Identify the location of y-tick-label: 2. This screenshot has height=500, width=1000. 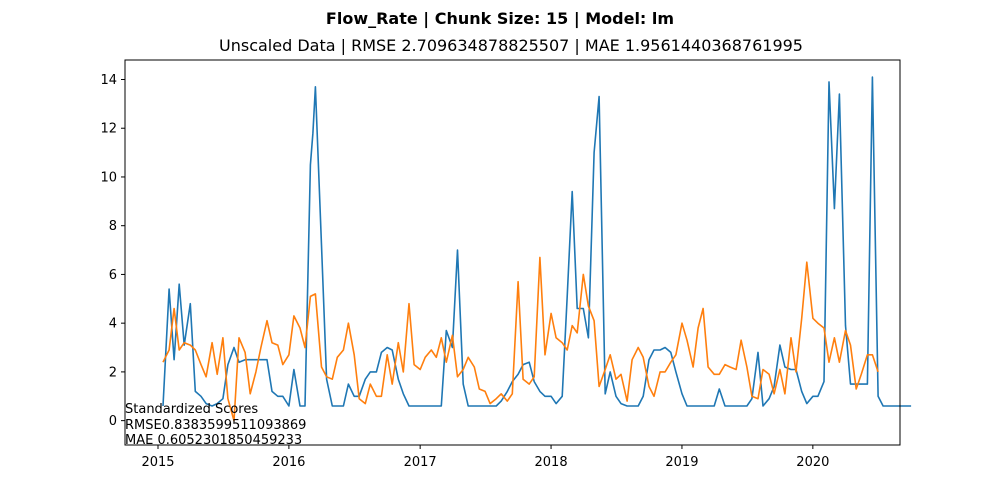
(113, 372).